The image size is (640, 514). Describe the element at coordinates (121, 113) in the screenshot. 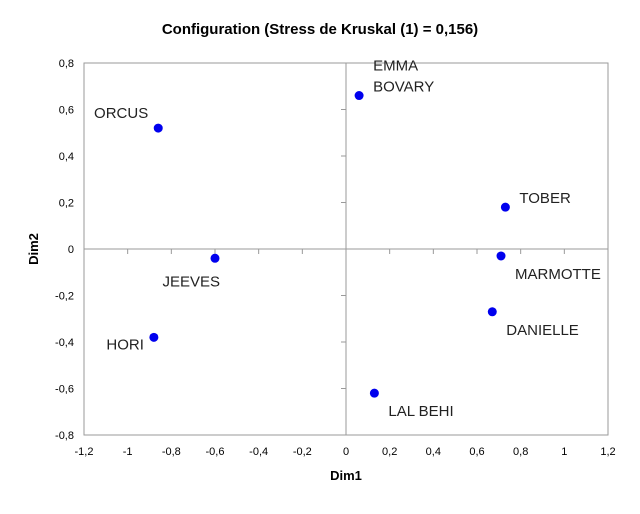

I see `point-label: ORCUS` at that location.